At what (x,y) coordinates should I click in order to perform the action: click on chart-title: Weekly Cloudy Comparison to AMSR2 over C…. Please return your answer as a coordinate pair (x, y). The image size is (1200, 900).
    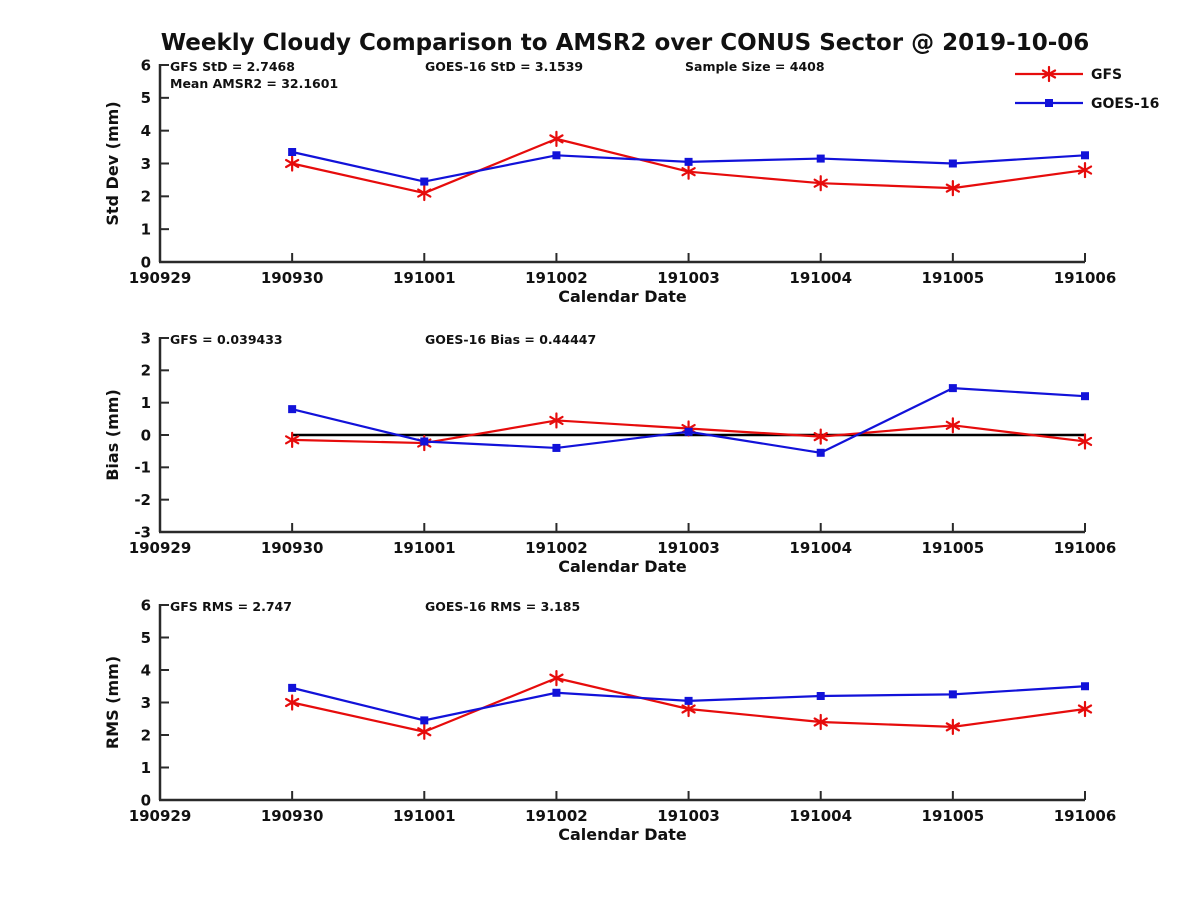
    Looking at the image, I should click on (625, 43).